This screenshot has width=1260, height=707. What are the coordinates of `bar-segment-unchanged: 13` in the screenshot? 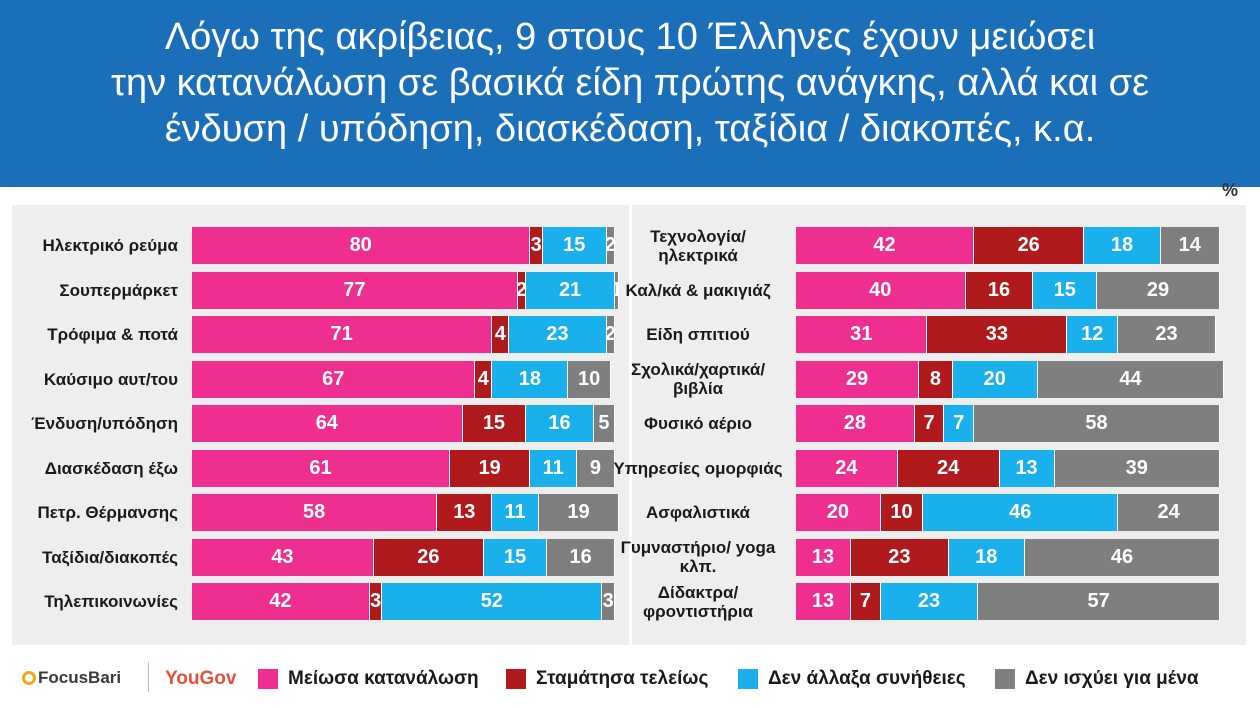 It's located at (1027, 468).